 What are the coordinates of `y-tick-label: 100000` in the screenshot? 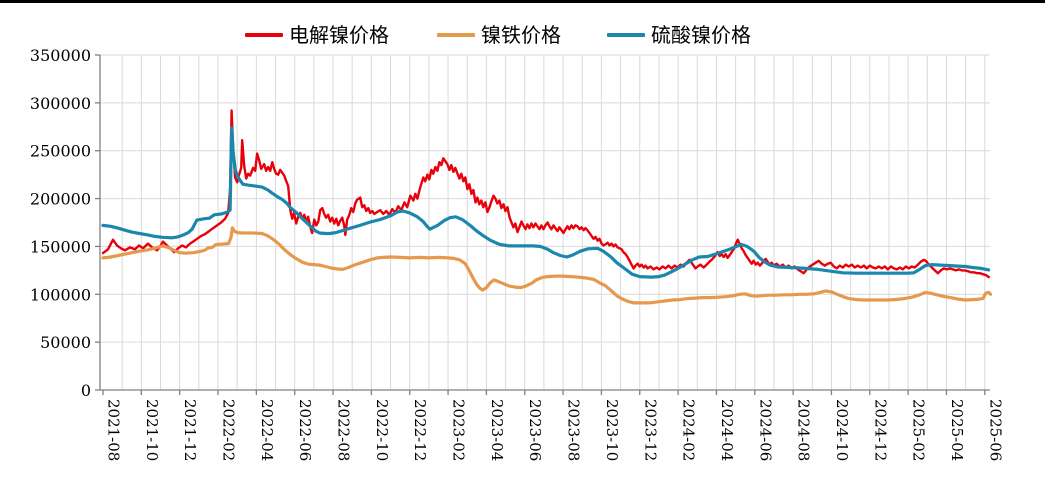 It's located at (60, 294).